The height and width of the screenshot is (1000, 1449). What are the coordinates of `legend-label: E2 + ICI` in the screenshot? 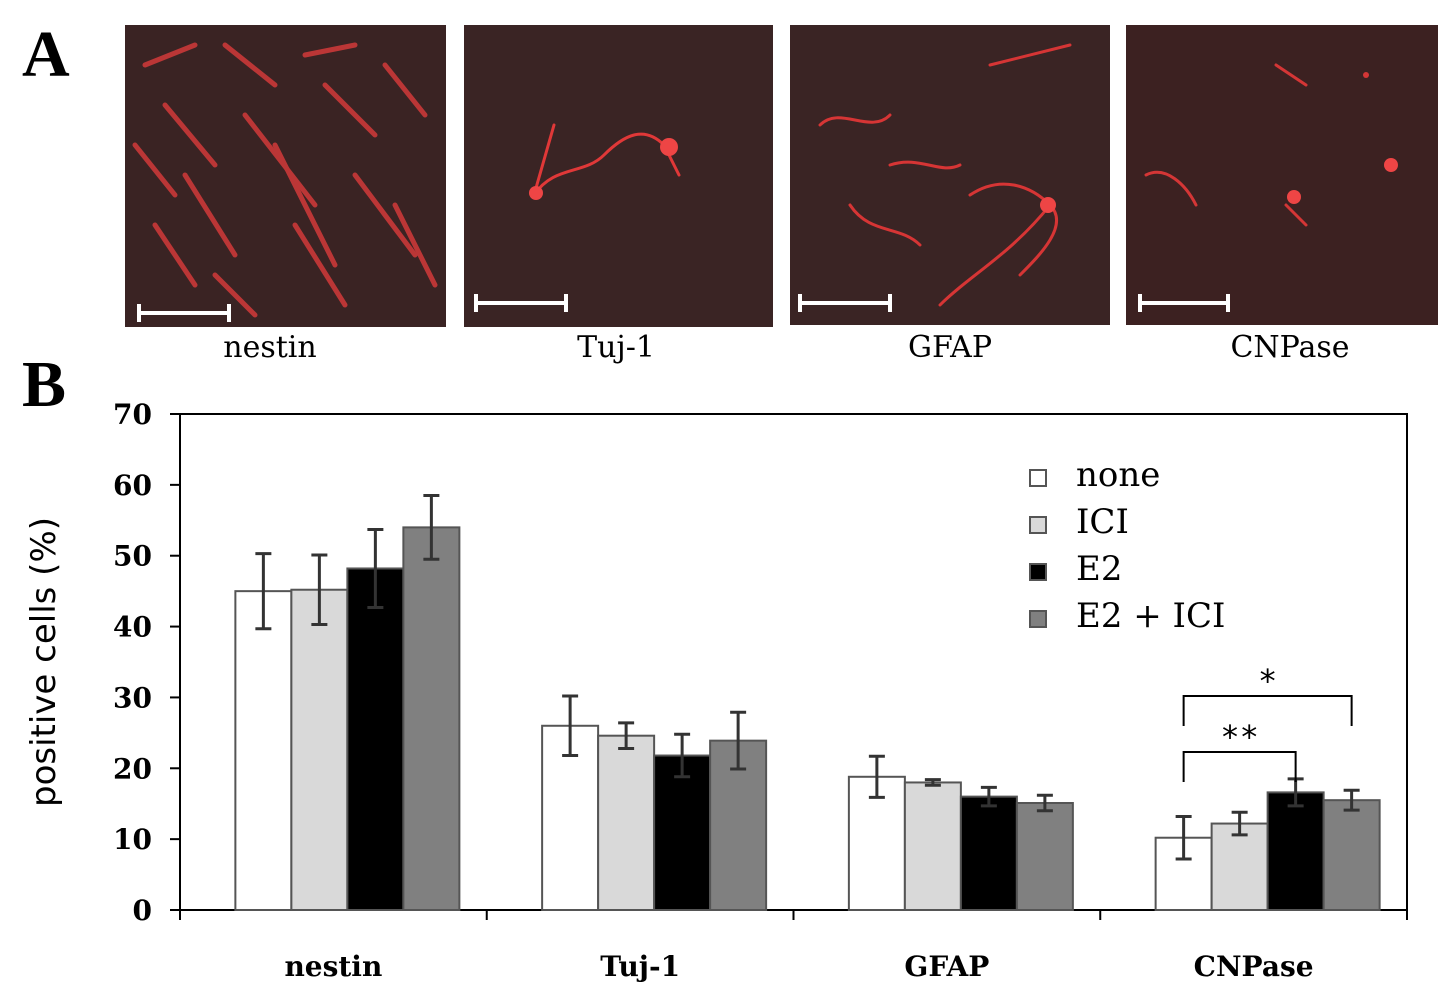 It's located at (1150, 616).